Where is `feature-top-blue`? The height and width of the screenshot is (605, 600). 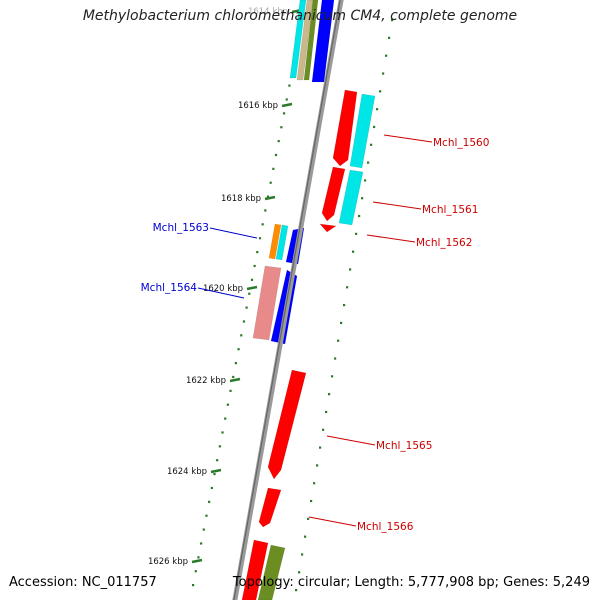 feature-top-blue is located at coordinates (323, 41).